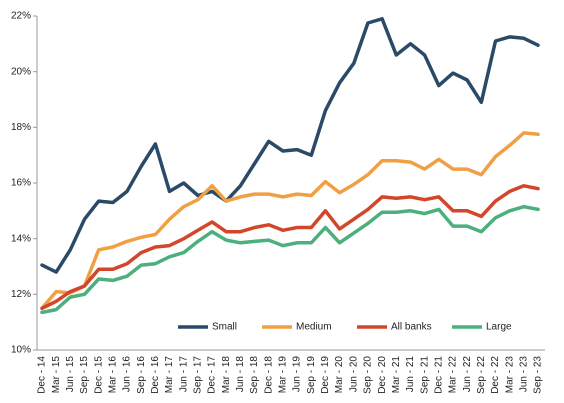  Describe the element at coordinates (283, 375) in the screenshot. I see `x-tick-label: Mar - 19` at that location.